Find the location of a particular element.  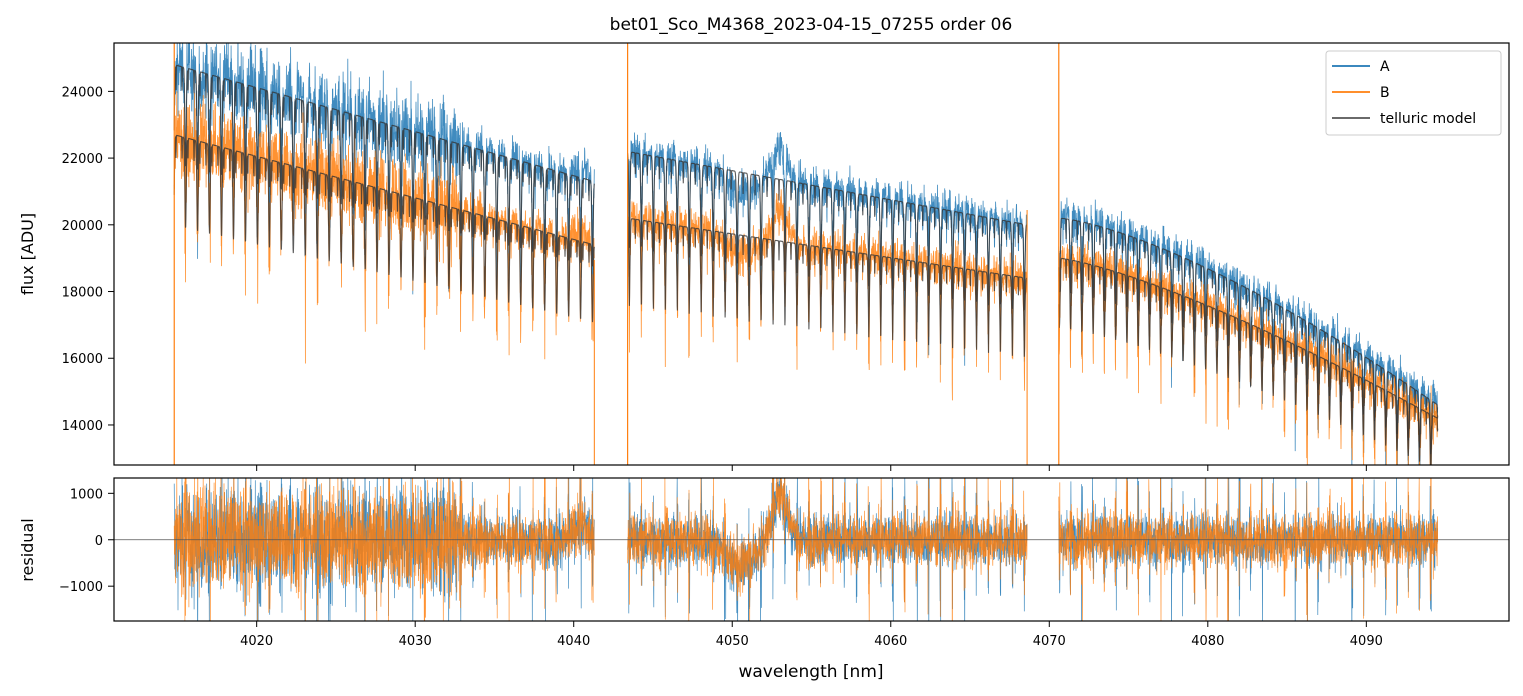

wavelength-x-tick-label: 4070 is located at coordinates (1049, 641).